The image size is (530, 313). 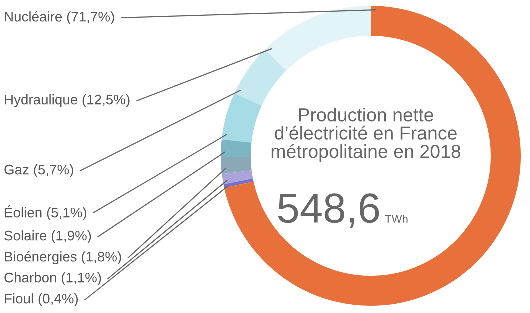 What do you see at coordinates (67, 101) in the screenshot?
I see `slice-label: Hydraulique (12,5%)` at bounding box center [67, 101].